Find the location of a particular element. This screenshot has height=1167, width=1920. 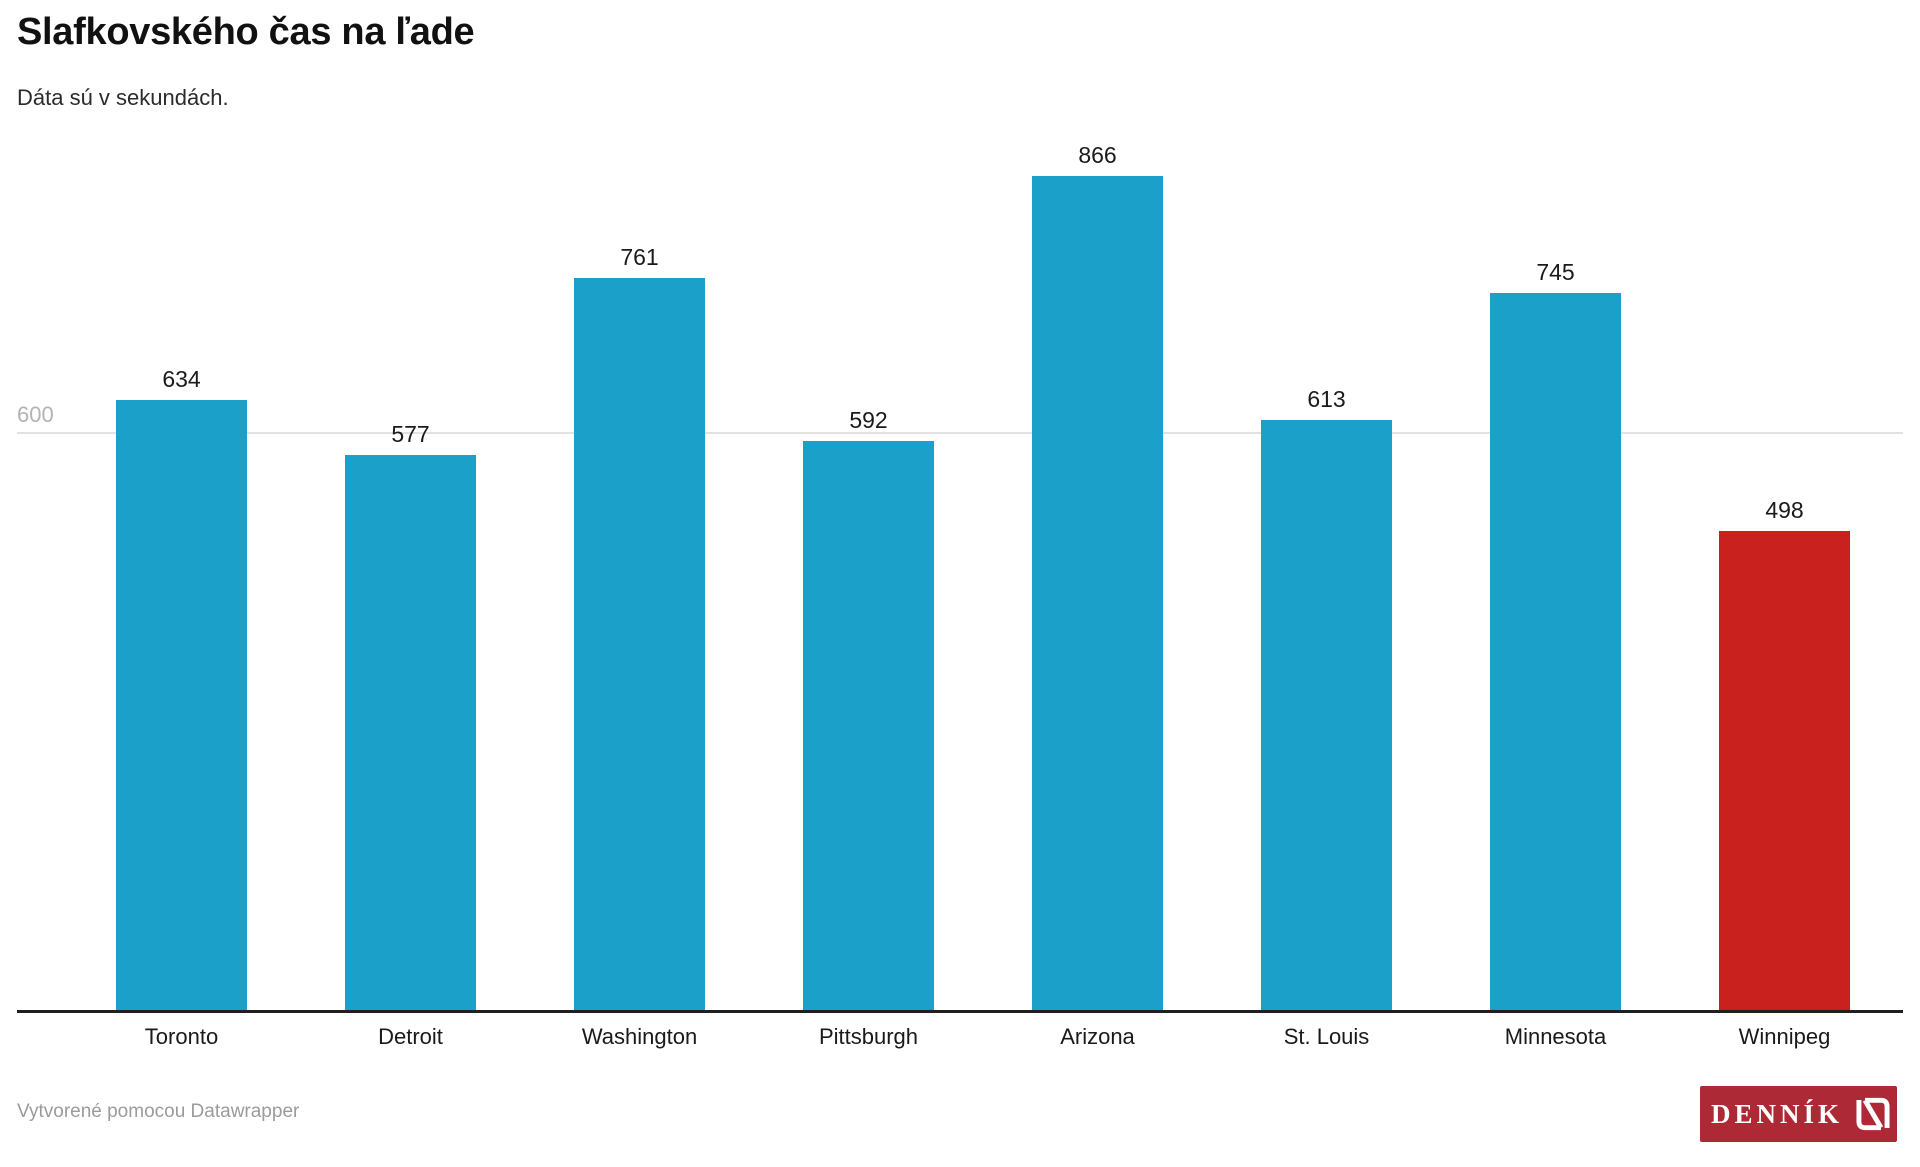

bar-value-label-toronto: 634 is located at coordinates (181, 379).